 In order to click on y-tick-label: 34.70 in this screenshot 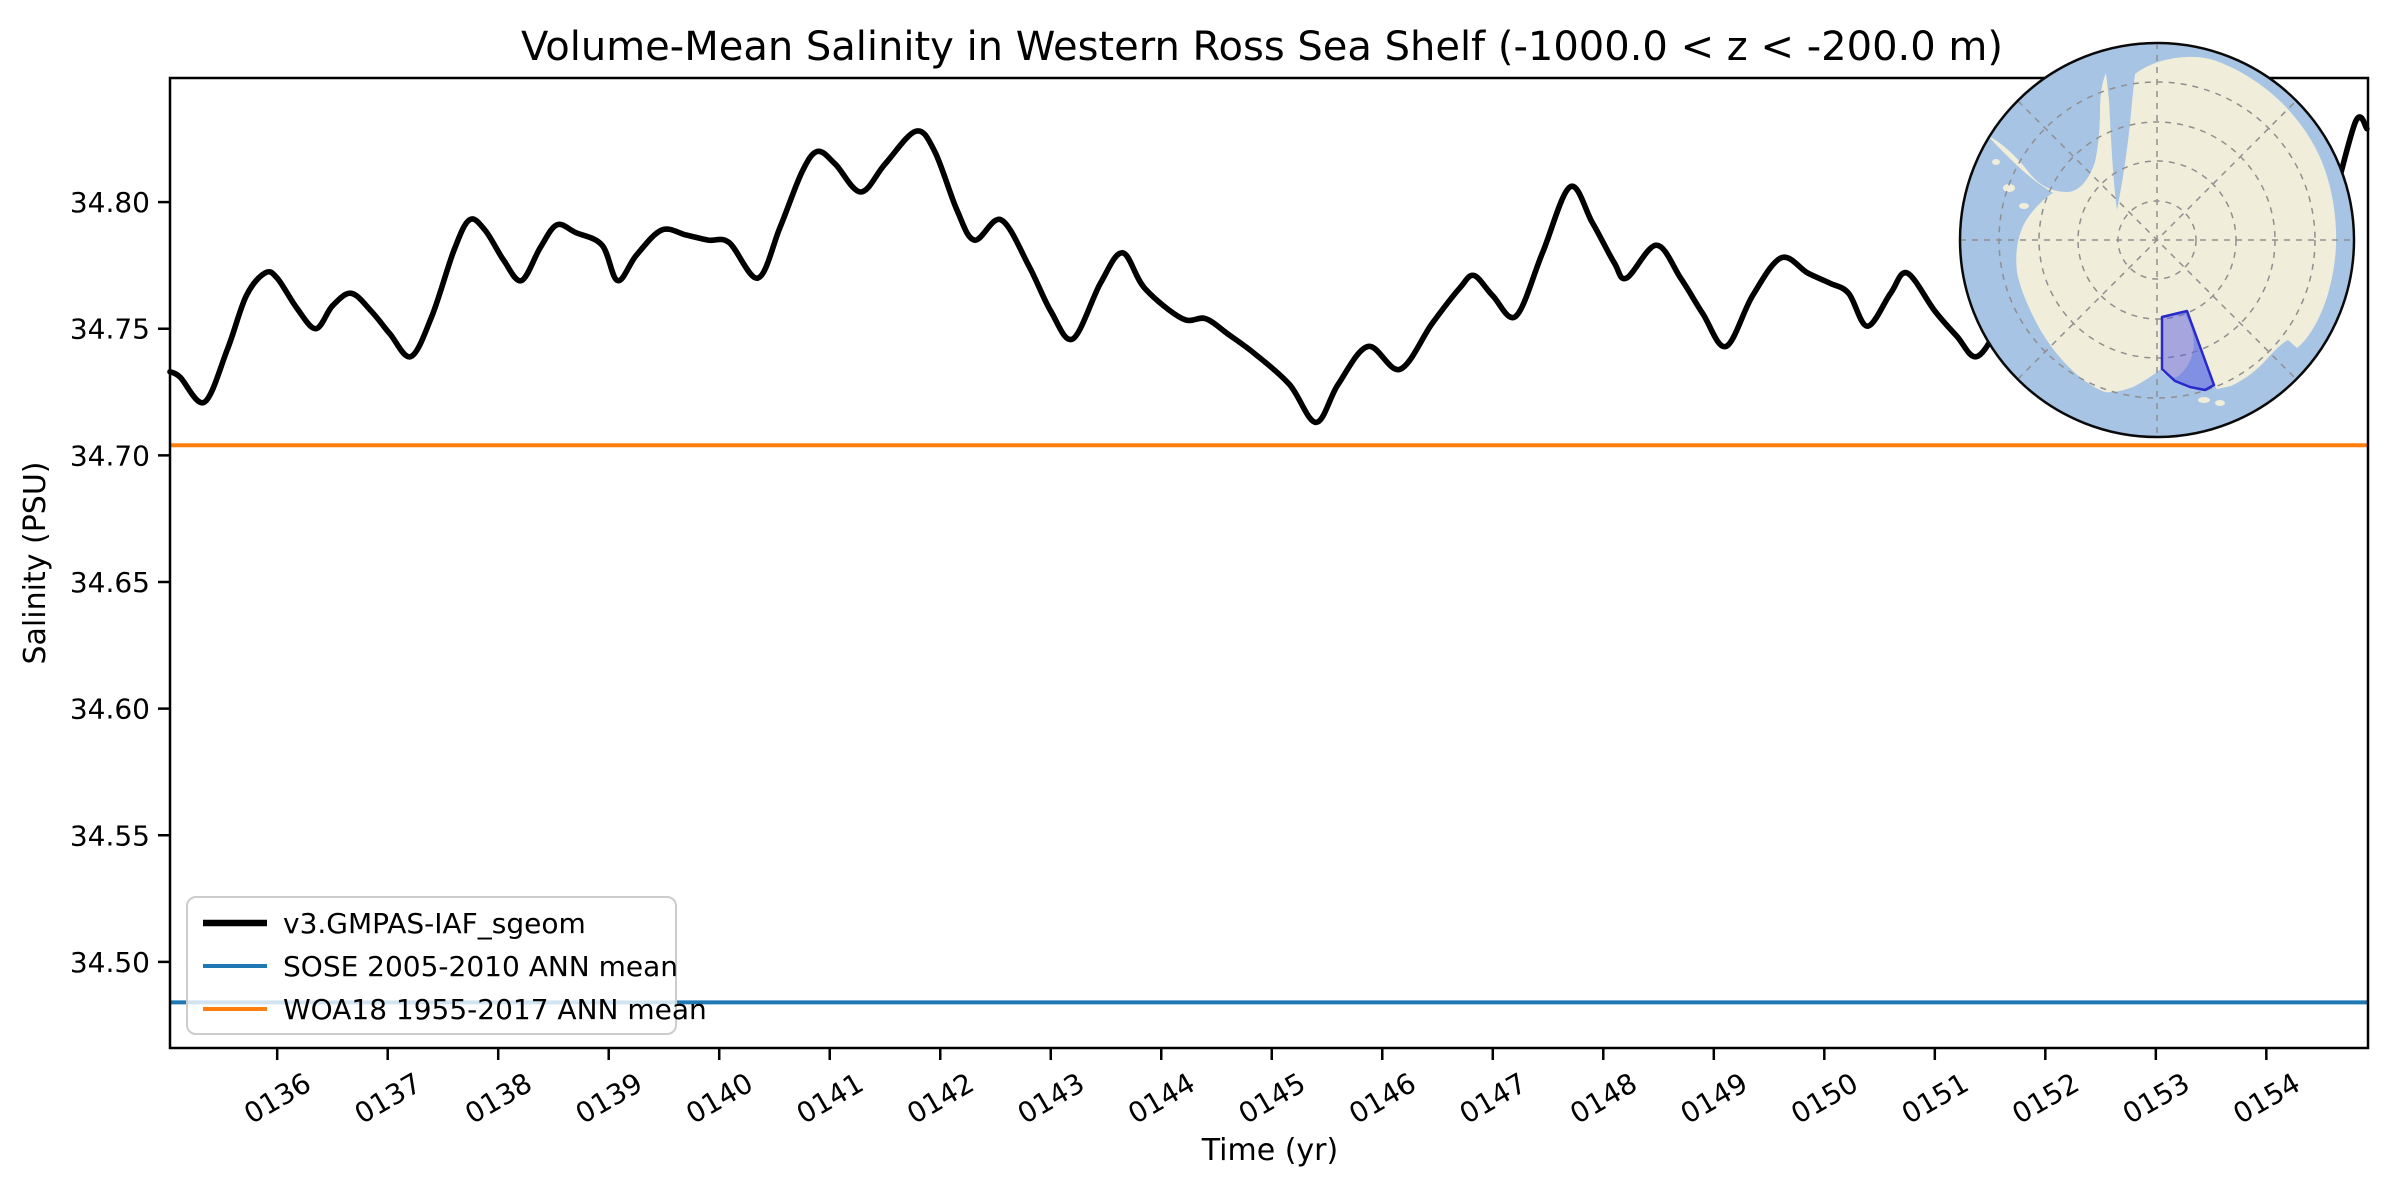, I will do `click(110, 455)`.